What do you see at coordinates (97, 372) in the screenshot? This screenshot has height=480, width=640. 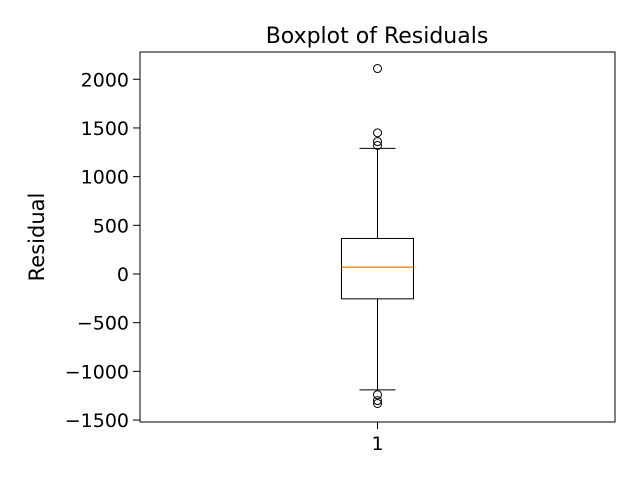 I see `y-tick-label: −1000` at bounding box center [97, 372].